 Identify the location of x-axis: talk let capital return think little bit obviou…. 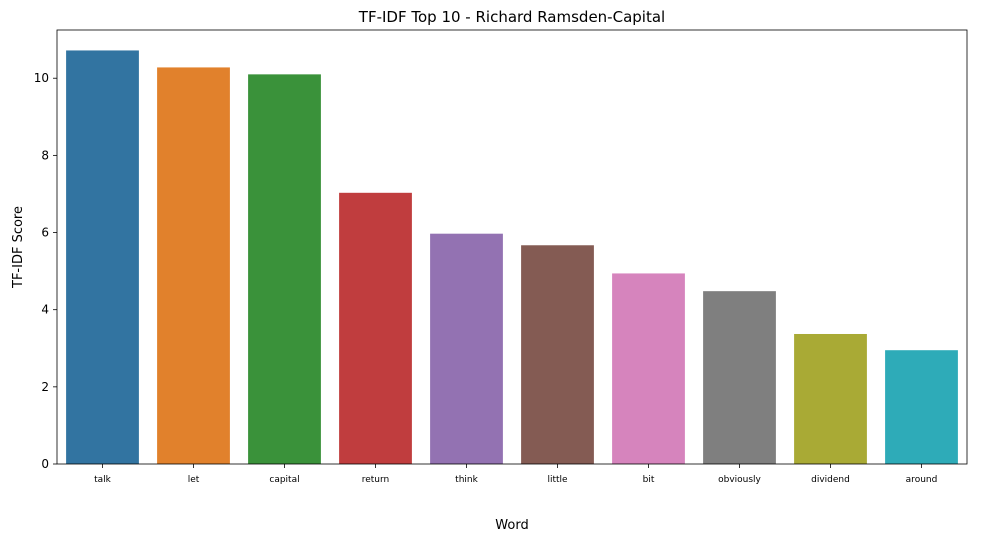
(515, 474).